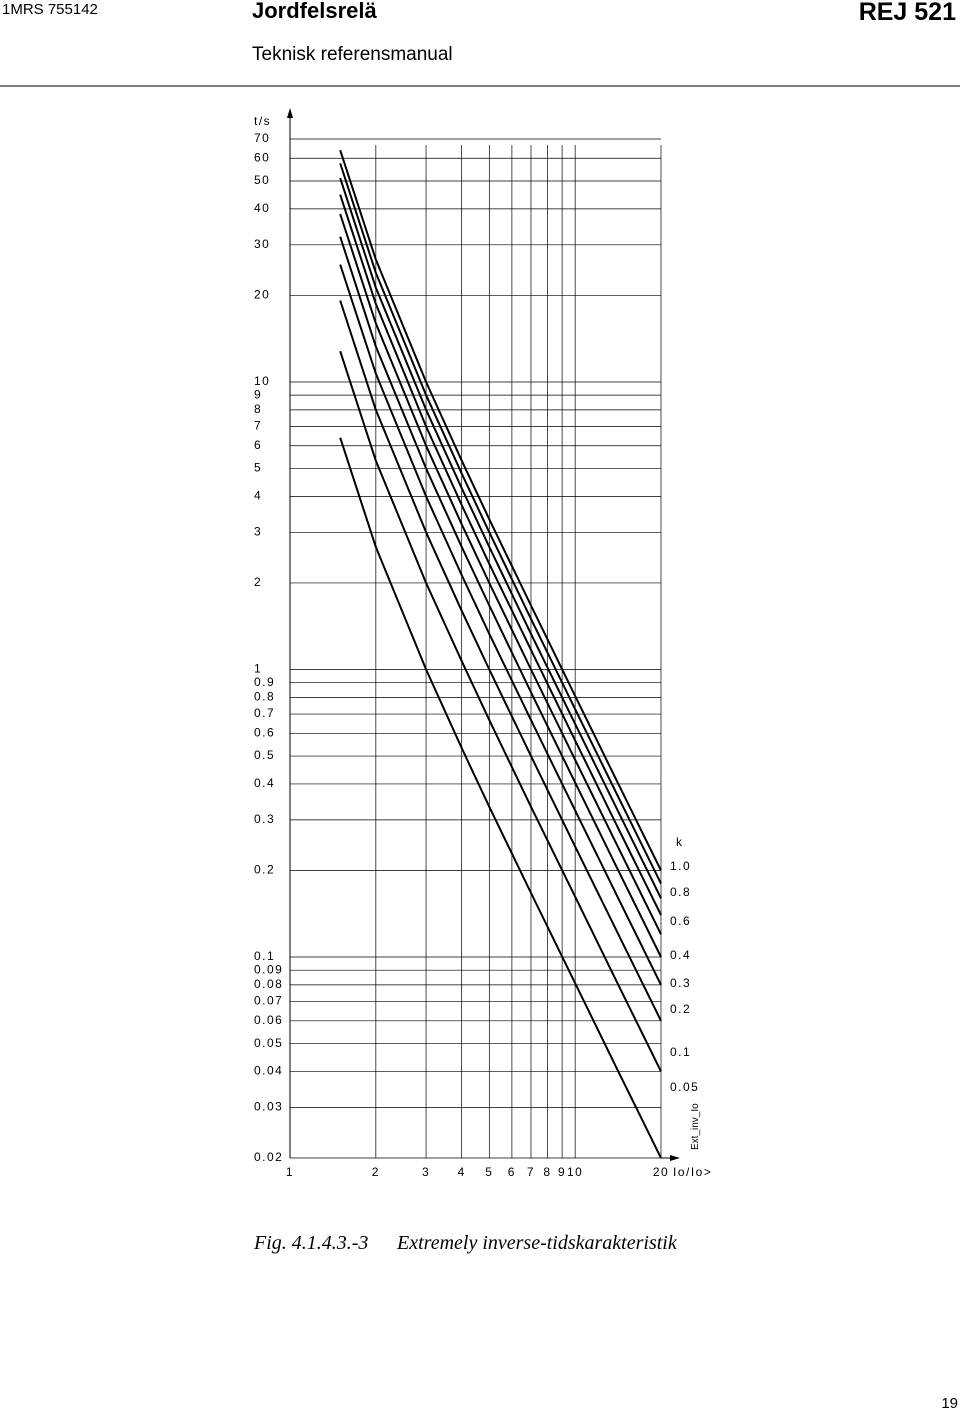  Describe the element at coordinates (680, 1052) in the screenshot. I see `curve-label: 0.1` at that location.